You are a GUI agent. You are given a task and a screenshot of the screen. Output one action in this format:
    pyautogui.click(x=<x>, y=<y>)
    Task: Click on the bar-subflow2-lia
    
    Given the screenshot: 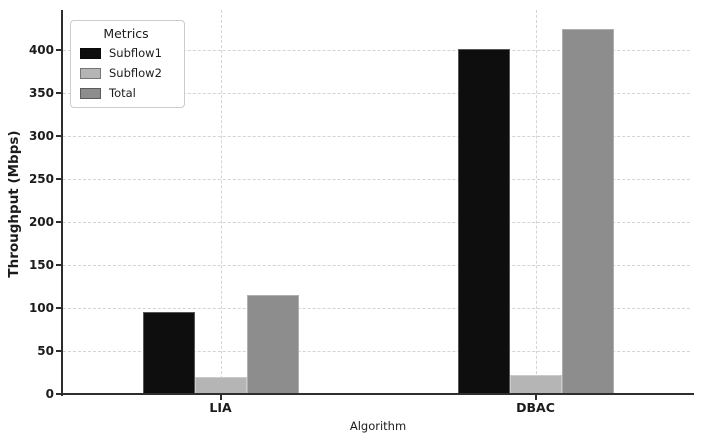 What is the action you would take?
    pyautogui.click(x=220, y=385)
    